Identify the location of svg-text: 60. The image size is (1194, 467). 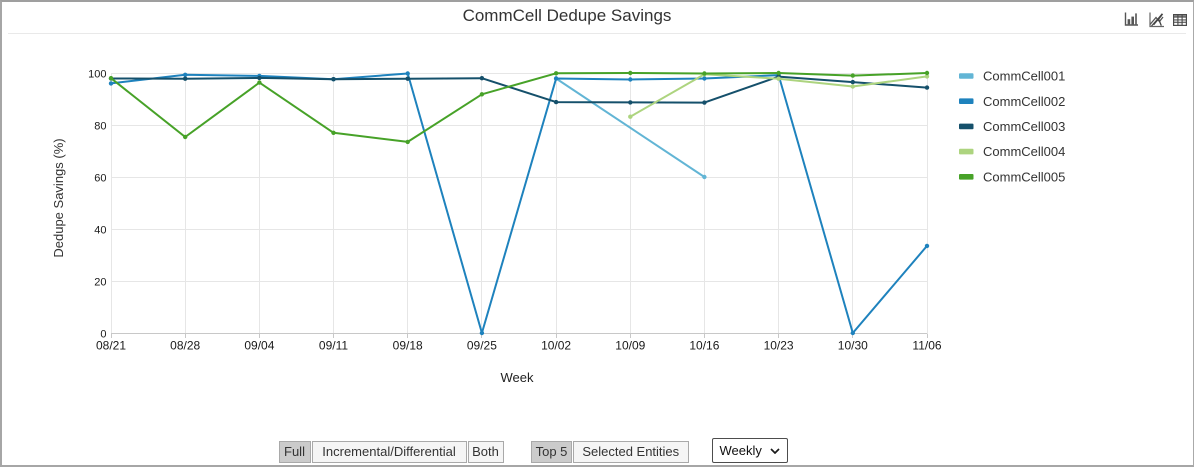
(100, 179).